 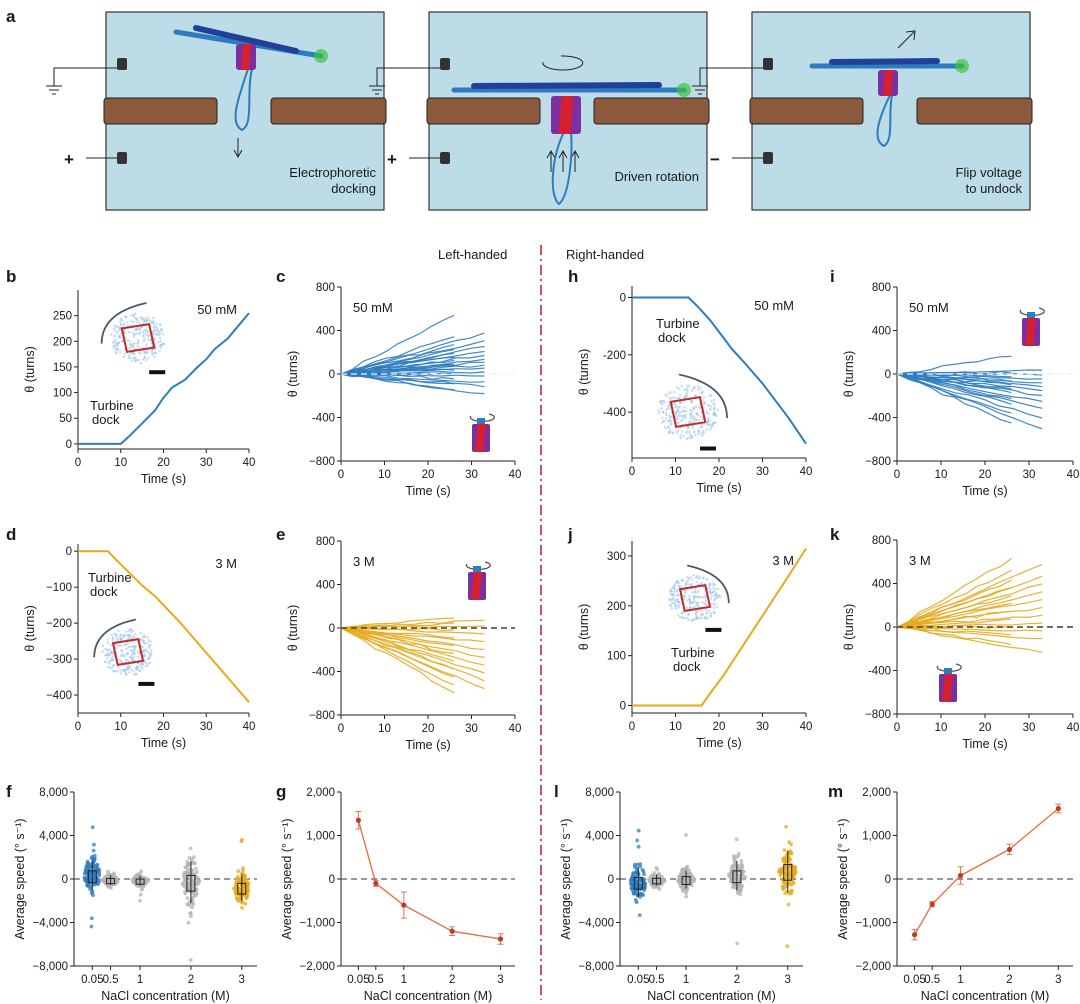 What do you see at coordinates (994, 188) in the screenshot?
I see `schematic-caption: to undock` at bounding box center [994, 188].